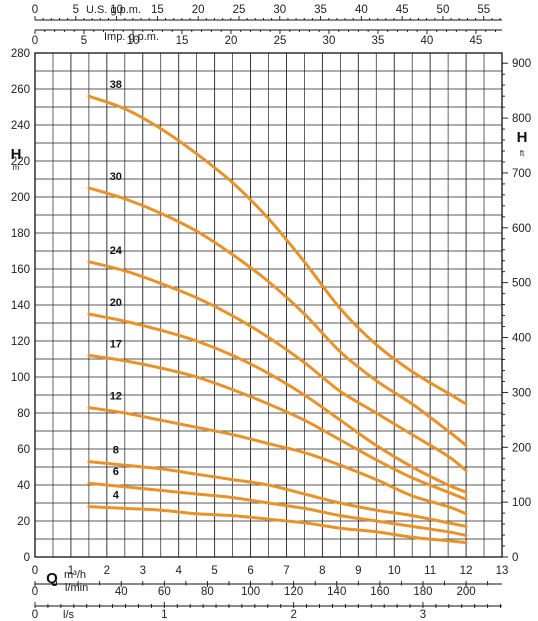 The image size is (538, 621). Describe the element at coordinates (293, 592) in the screenshot. I see `lmin-tick-label: 120` at that location.